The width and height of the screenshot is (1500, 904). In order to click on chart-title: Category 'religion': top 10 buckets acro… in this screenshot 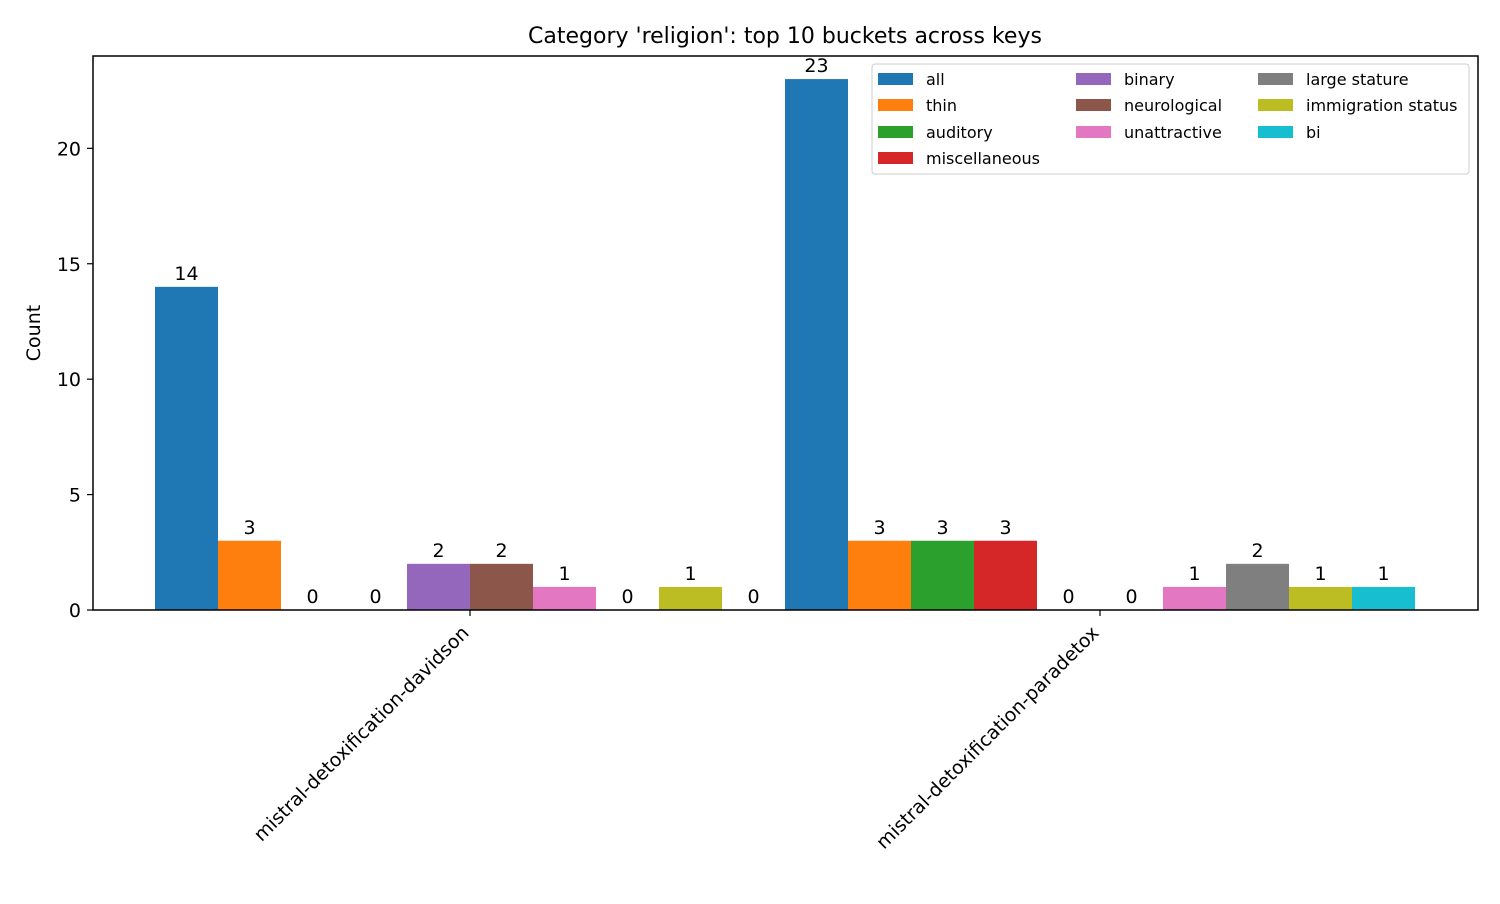, I will do `click(785, 36)`.